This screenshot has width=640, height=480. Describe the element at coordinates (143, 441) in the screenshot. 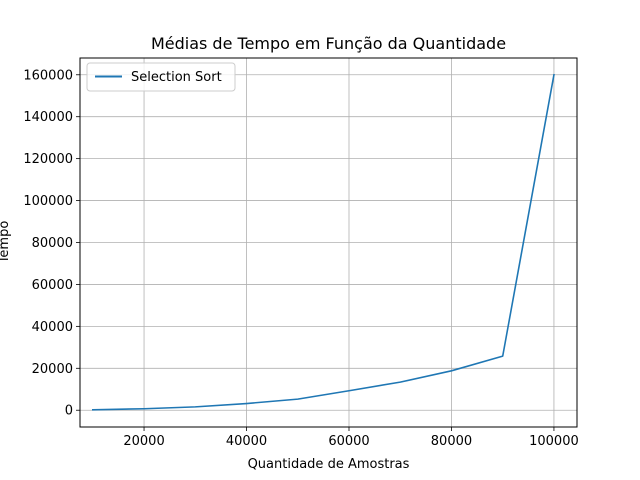

I see `x-tick-label: 20000` at that location.